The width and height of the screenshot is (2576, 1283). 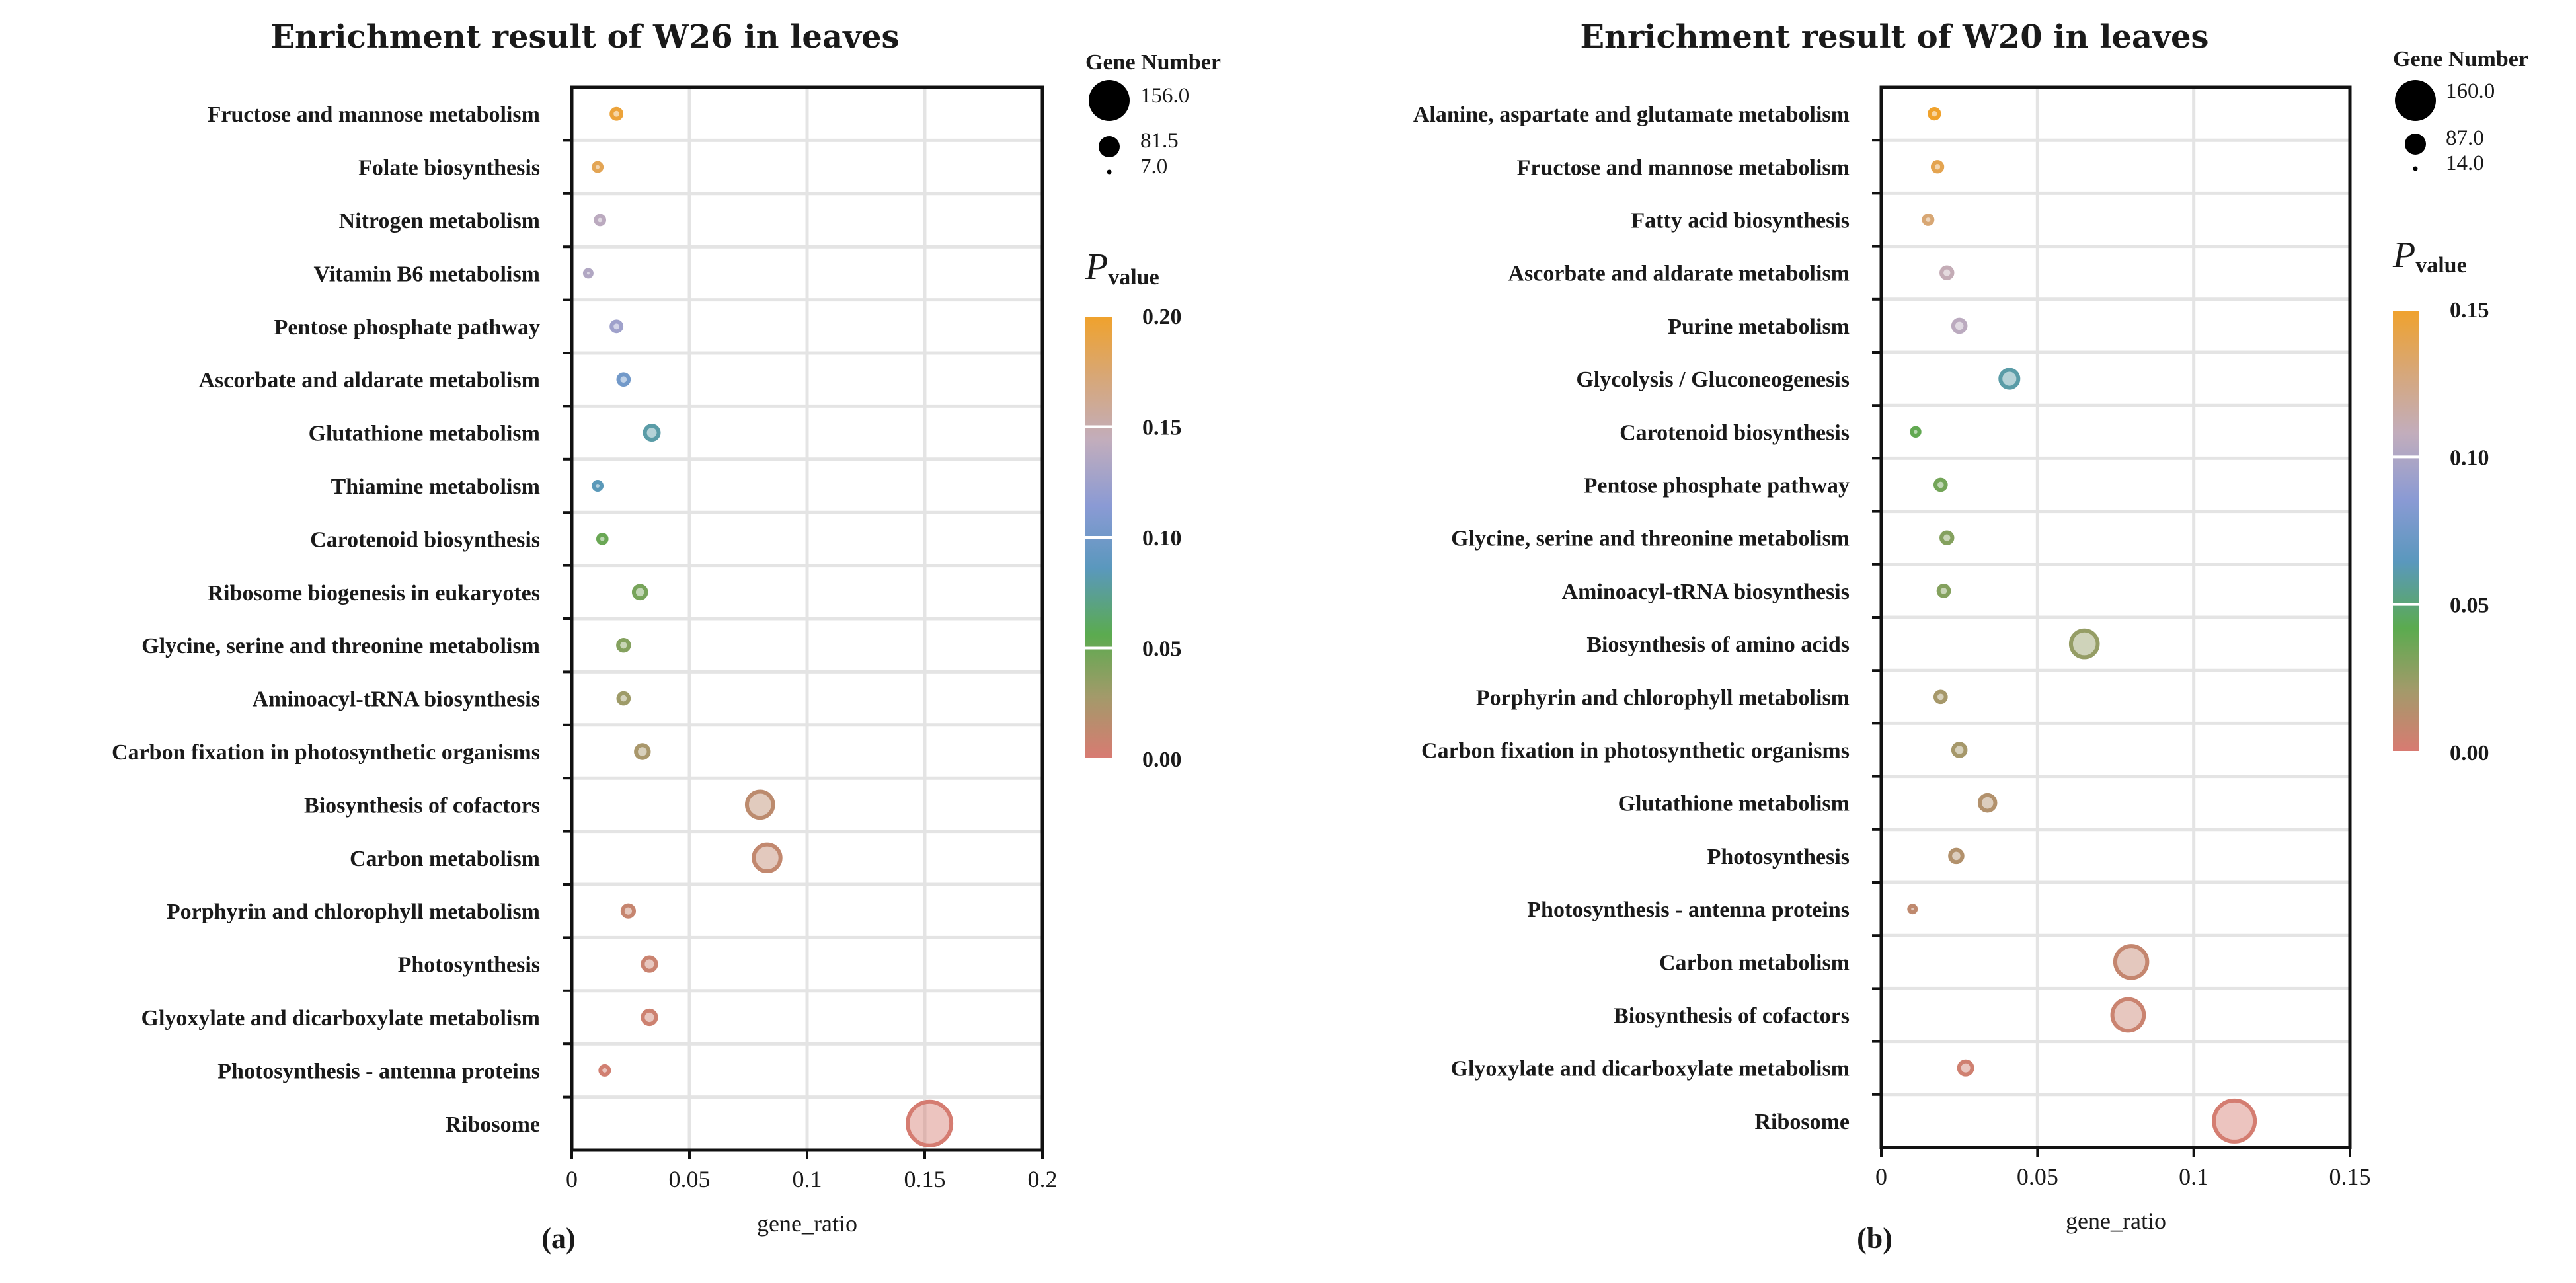 I want to click on size-legend-label-mid: 81.5, so click(x=1159, y=141).